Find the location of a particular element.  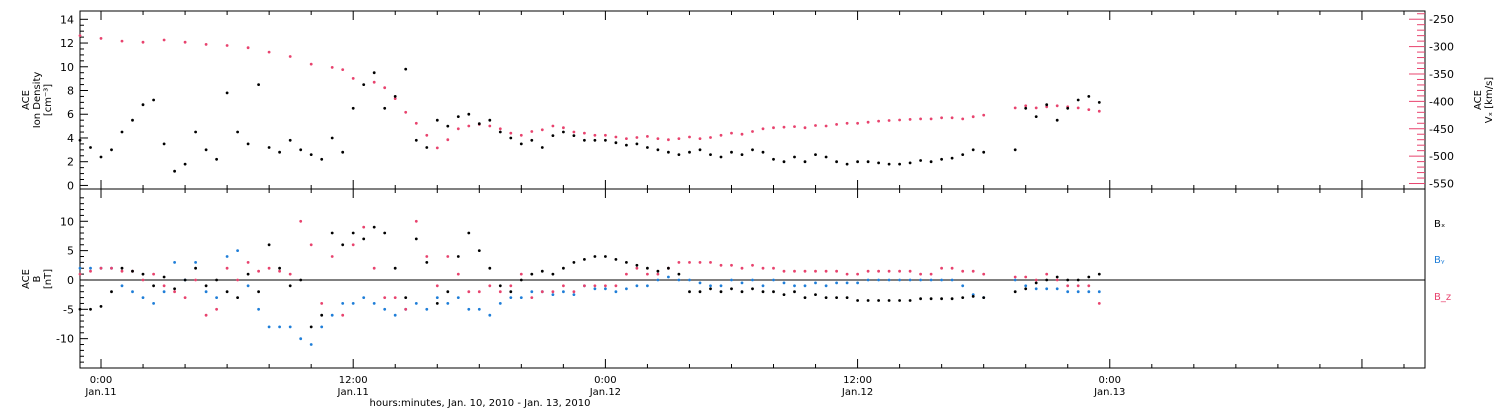

field-tick-label: 5 is located at coordinates (70, 251).